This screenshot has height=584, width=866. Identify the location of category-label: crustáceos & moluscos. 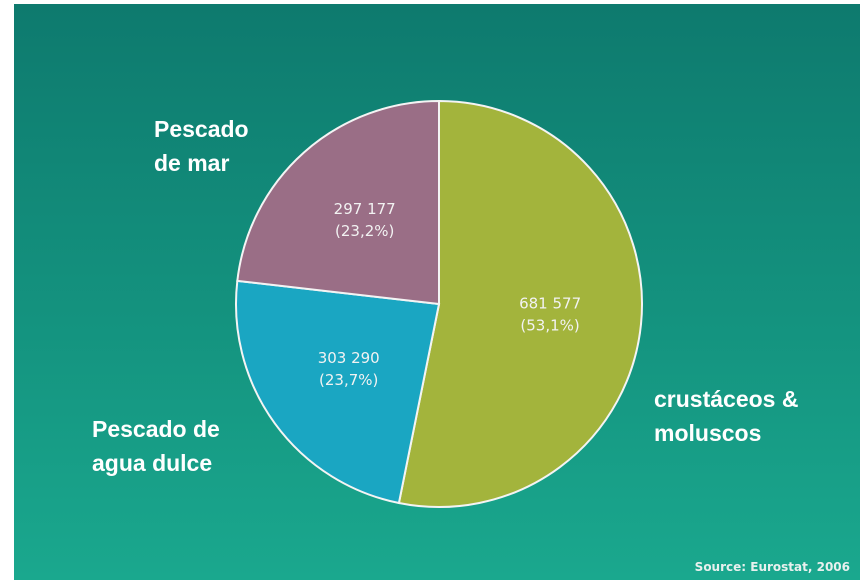
(726, 416).